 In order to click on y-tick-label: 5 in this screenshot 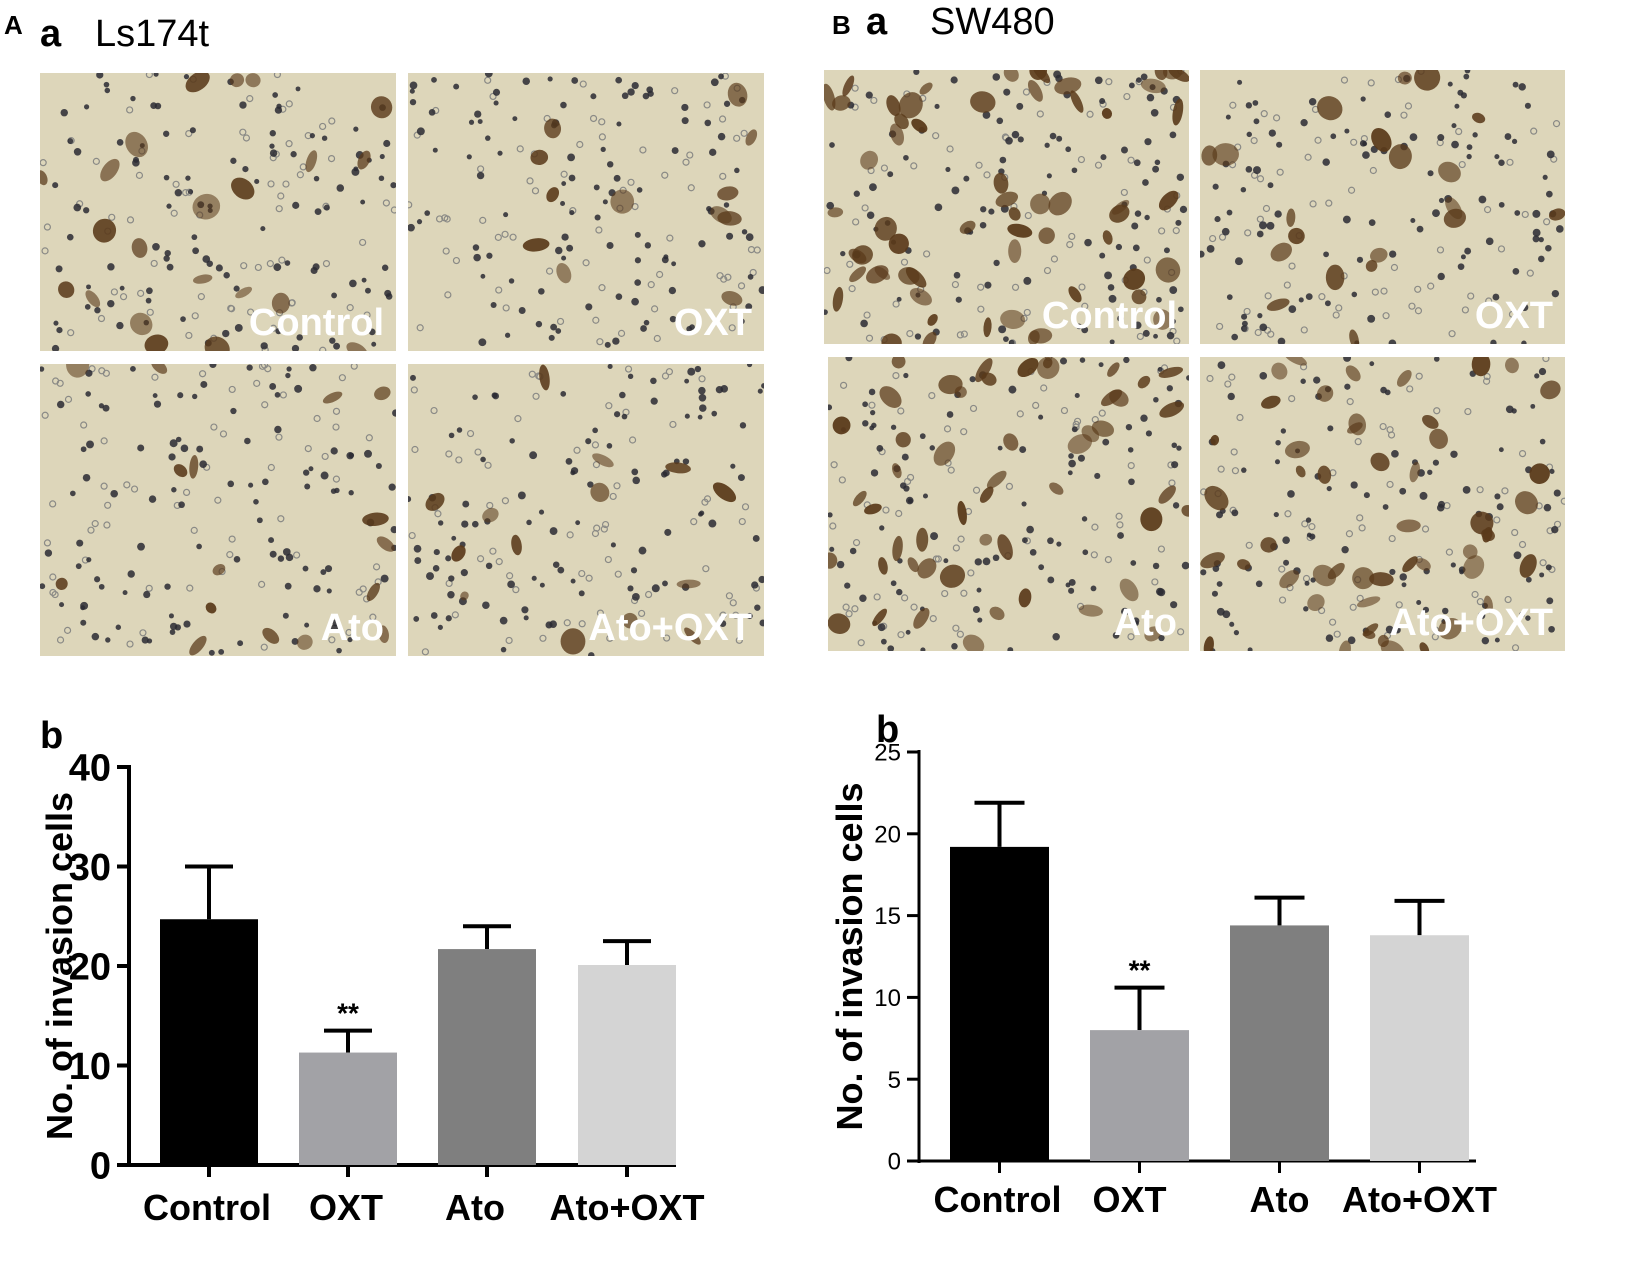, I will do `click(894, 1080)`.